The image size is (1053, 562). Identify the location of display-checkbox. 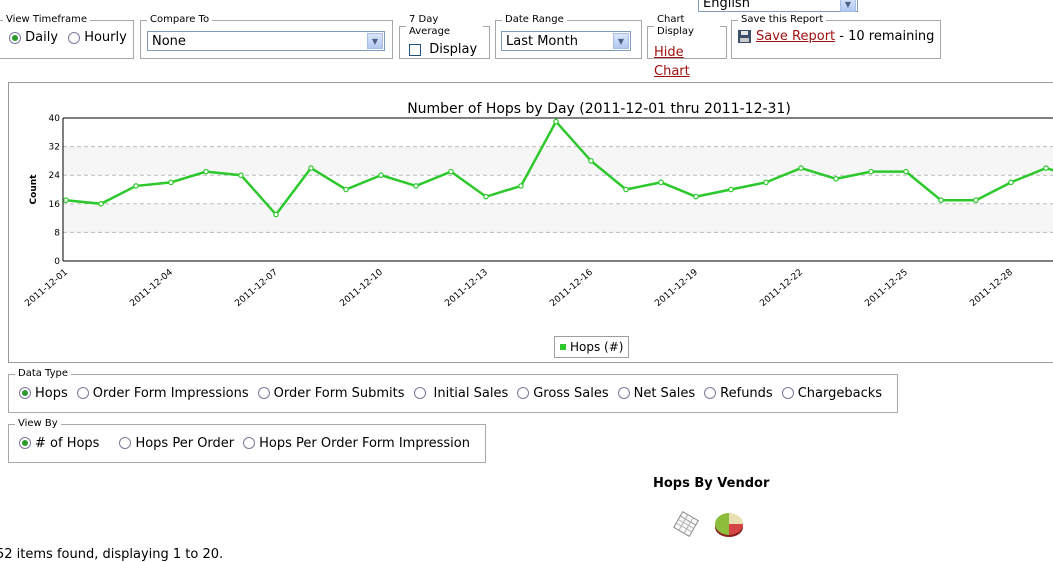
(415, 49).